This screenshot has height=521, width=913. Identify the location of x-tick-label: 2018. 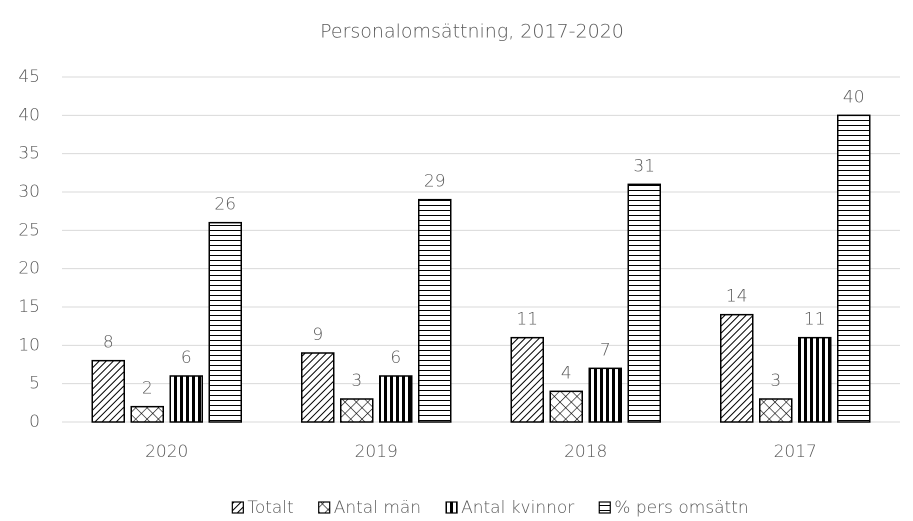
(585, 452).